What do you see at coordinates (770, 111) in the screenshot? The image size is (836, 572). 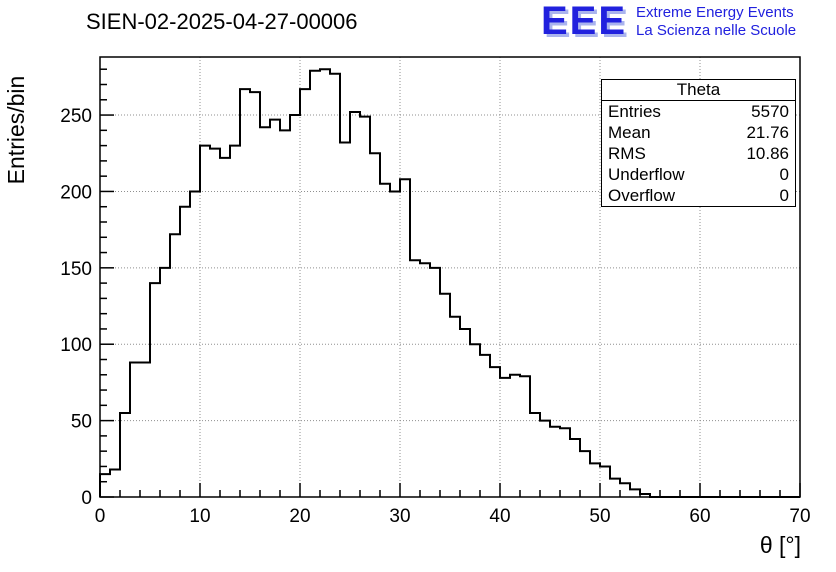 I see `stats-row-value: 5570` at bounding box center [770, 111].